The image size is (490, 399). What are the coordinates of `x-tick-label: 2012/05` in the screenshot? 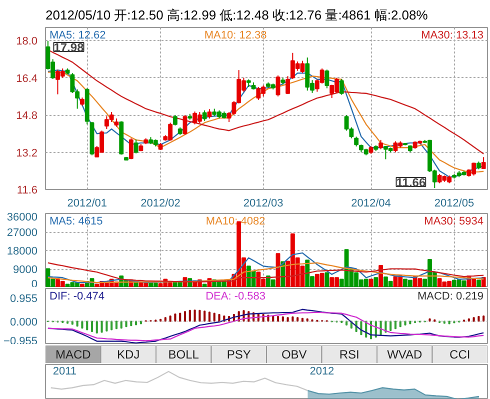 It's located at (454, 204).